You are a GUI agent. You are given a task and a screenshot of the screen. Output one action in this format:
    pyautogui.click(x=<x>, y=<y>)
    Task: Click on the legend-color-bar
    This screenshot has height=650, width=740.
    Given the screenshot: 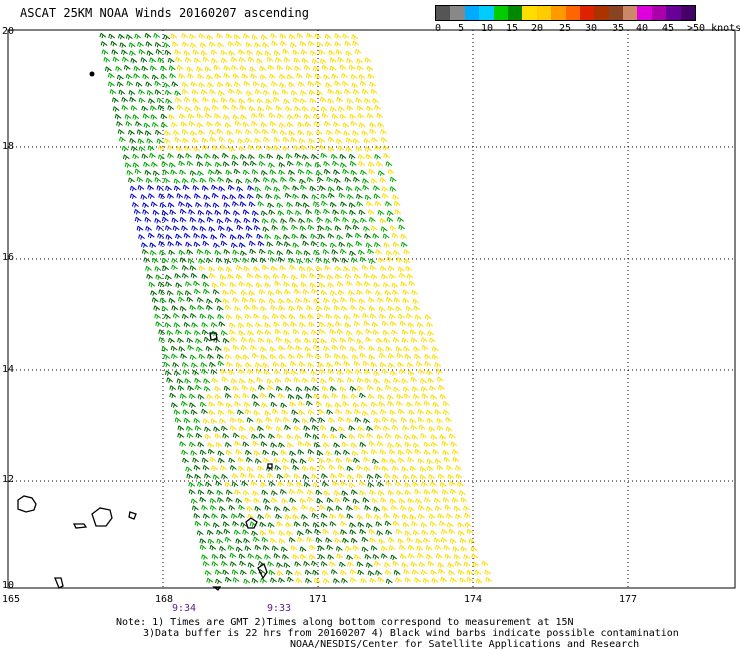 What is the action you would take?
    pyautogui.click(x=565, y=13)
    